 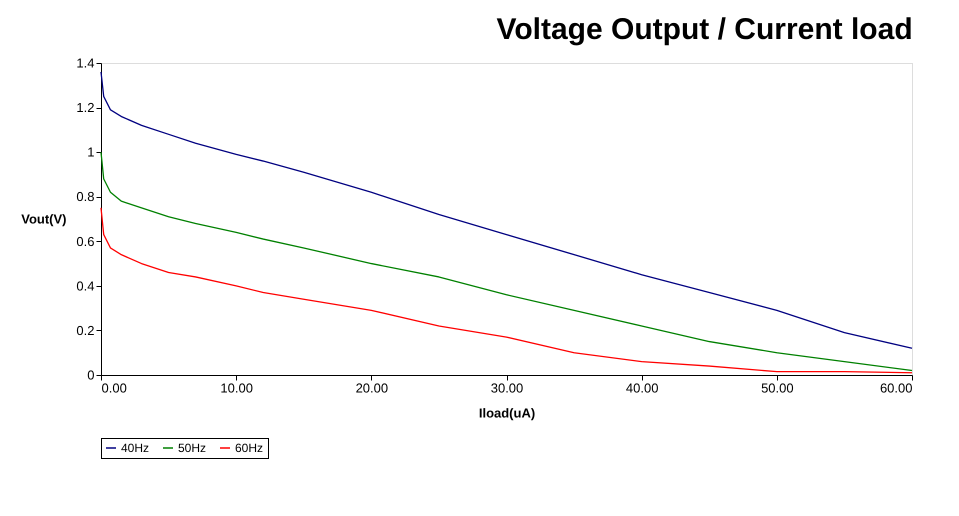 What do you see at coordinates (85, 286) in the screenshot?
I see `y-tick-label: 0.4` at bounding box center [85, 286].